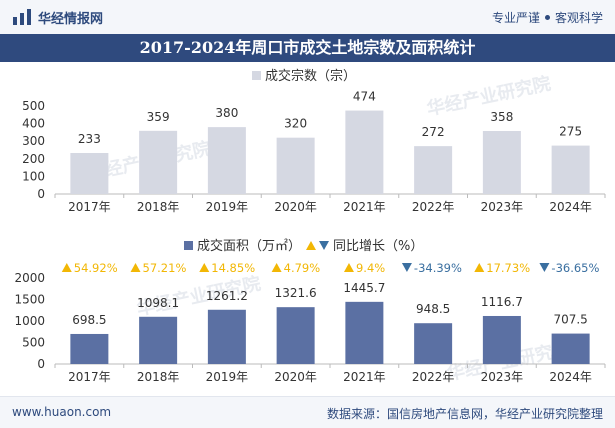 The height and width of the screenshot is (428, 615). I want to click on chart2-growth-label-5: -34.39%, so click(438, 268).